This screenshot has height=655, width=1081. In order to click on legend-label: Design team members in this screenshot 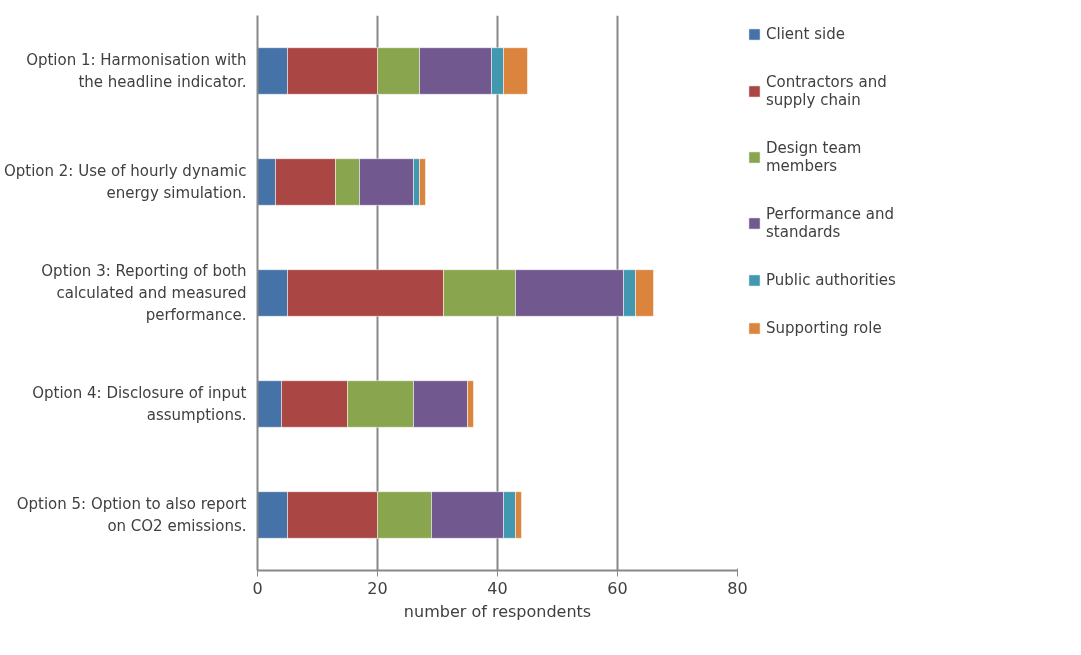, I will do `click(814, 157)`.